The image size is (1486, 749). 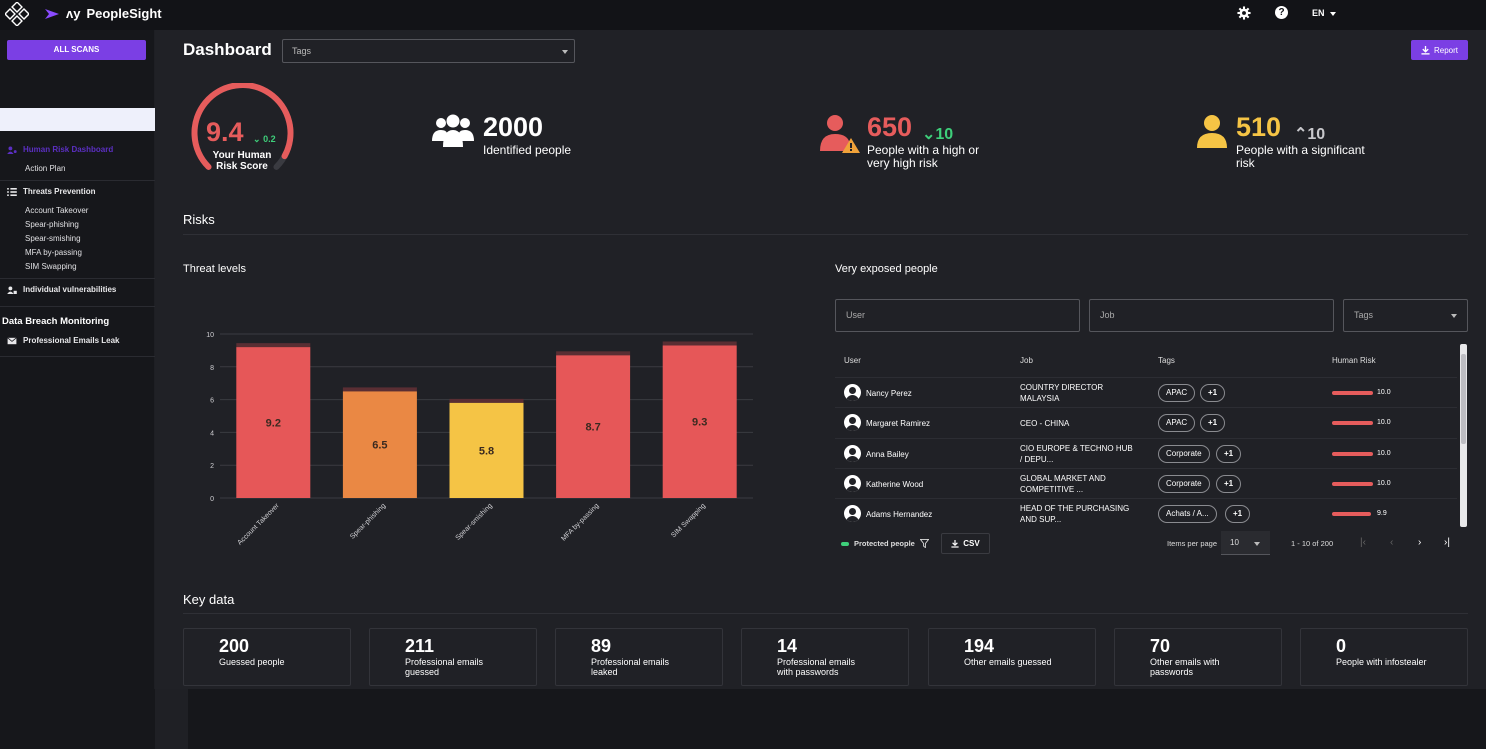 I want to click on brand: ʌy PeopleSight, so click(x=103, y=13).